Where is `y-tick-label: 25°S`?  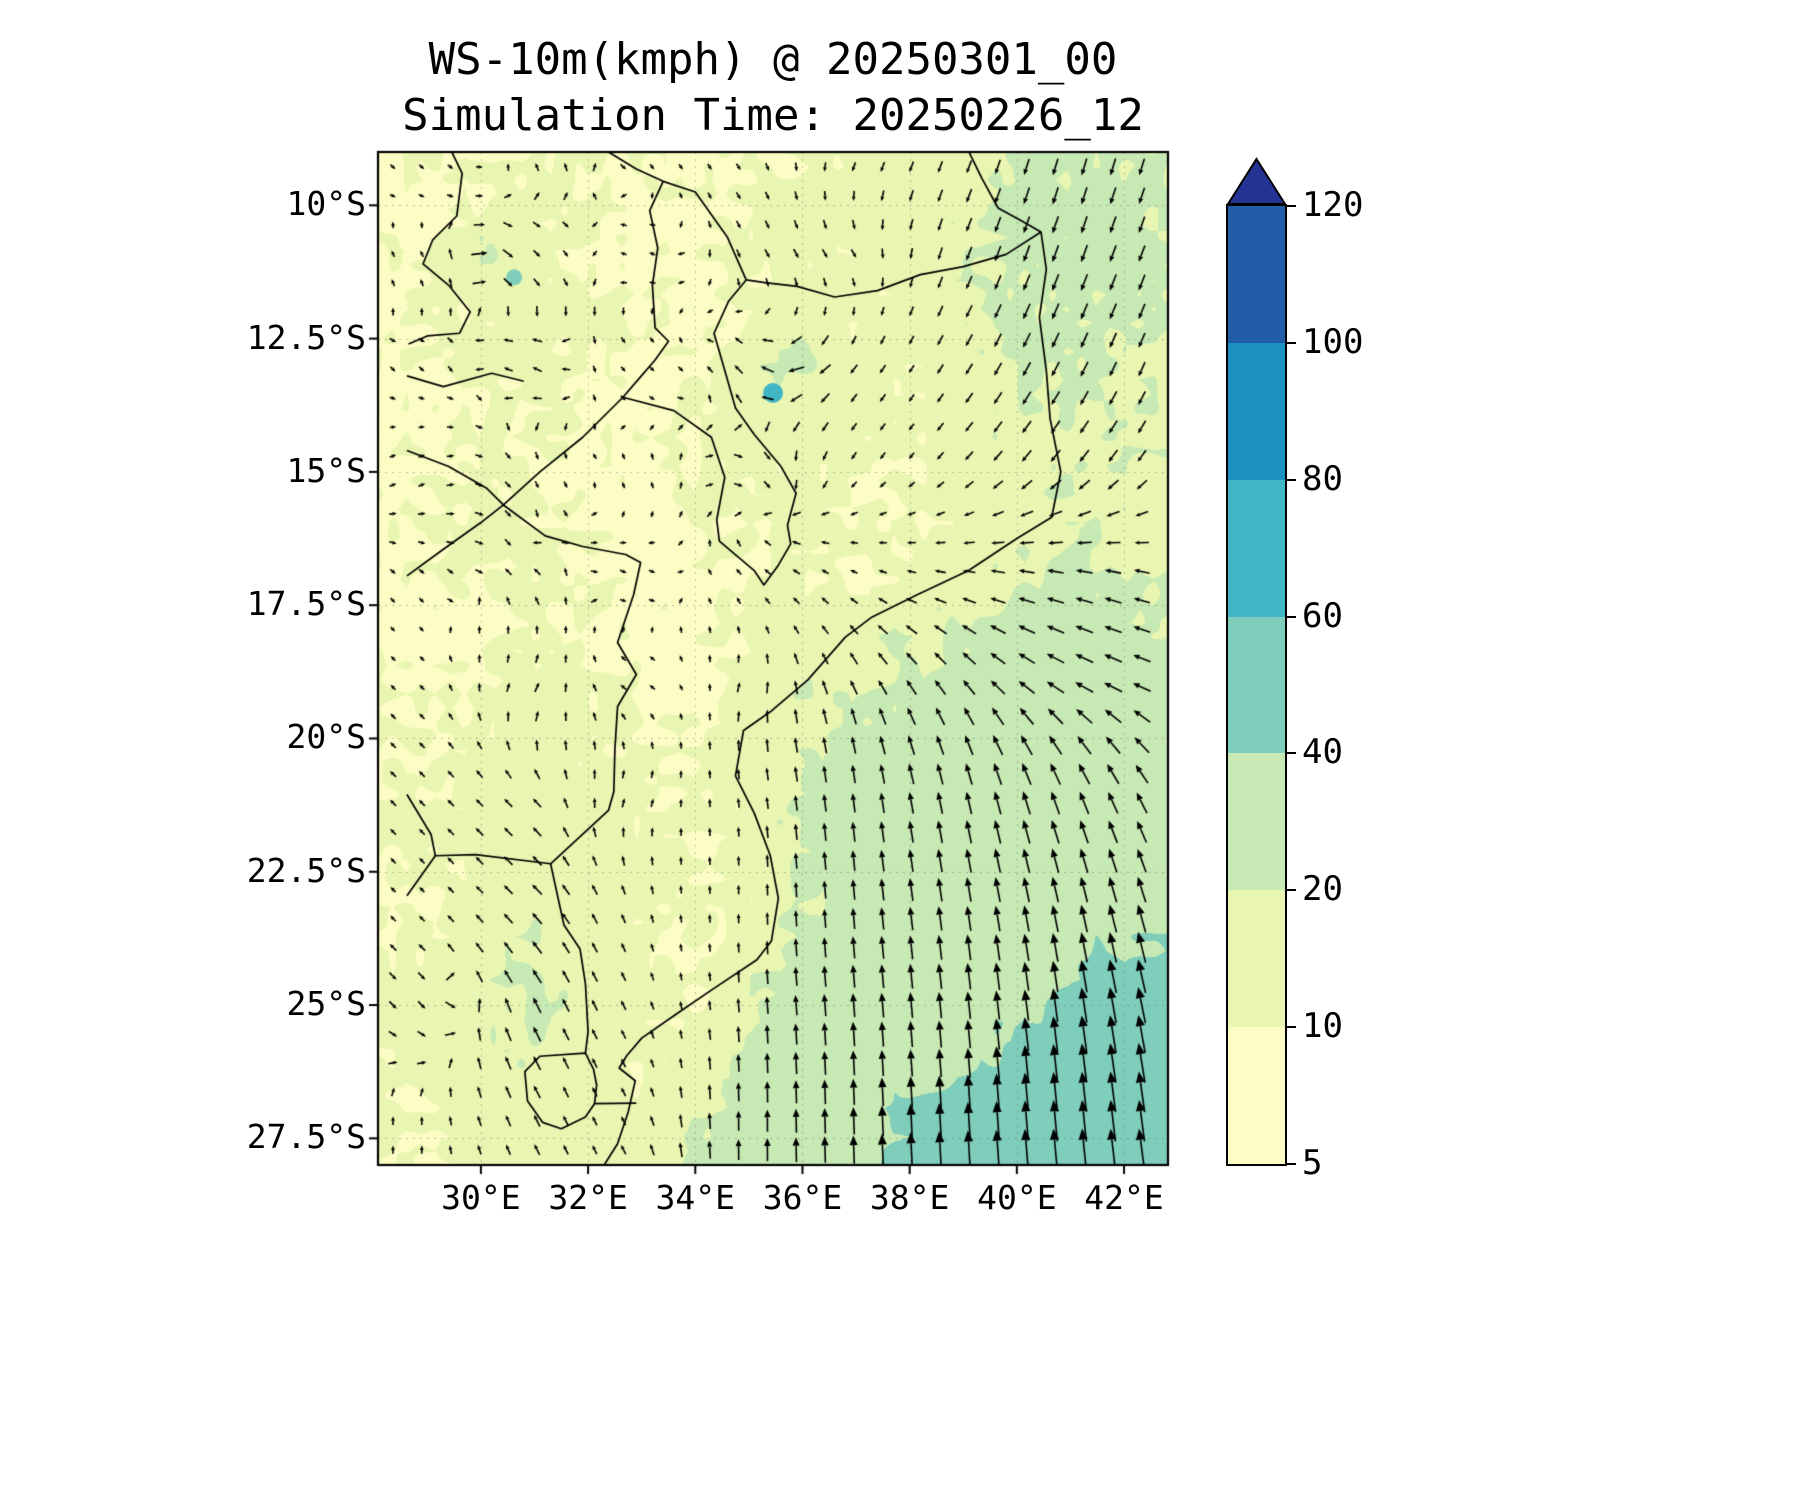 y-tick-label: 25°S is located at coordinates (326, 1004).